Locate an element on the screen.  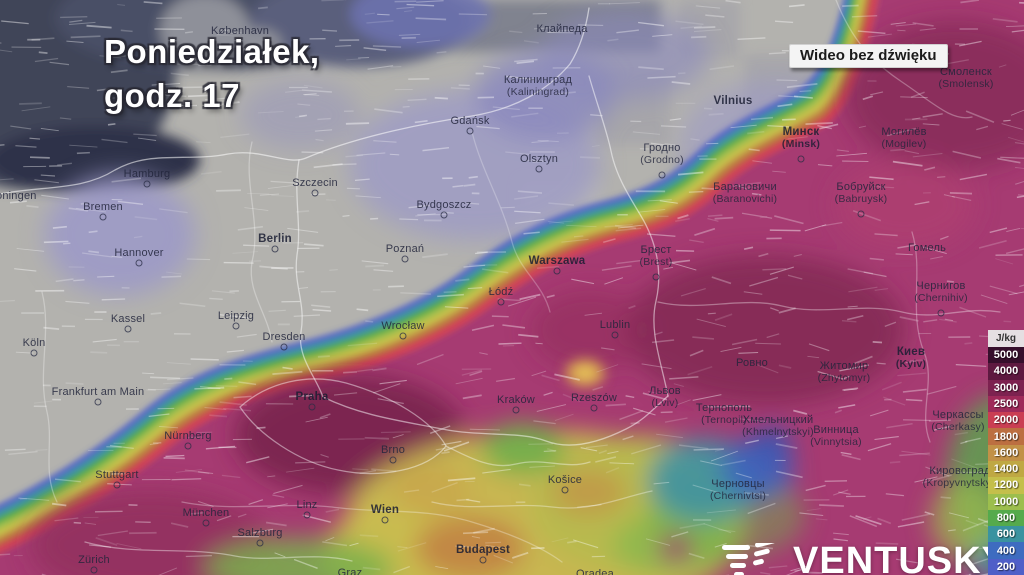
legend-row: 2000 is located at coordinates (1006, 420).